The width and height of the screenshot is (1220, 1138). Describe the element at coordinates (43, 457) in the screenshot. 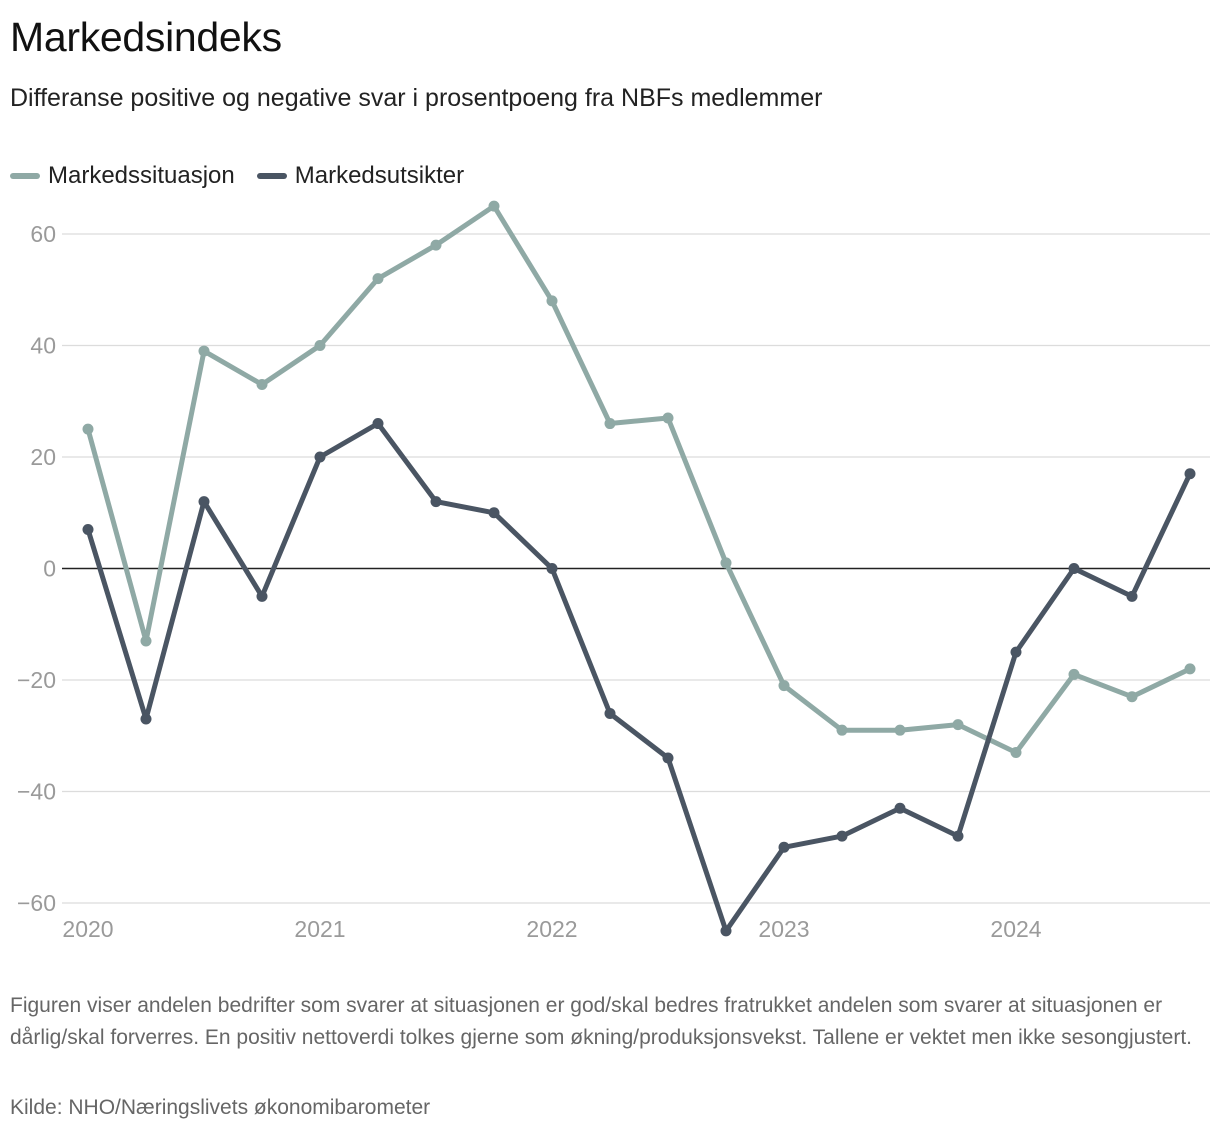

I see `y-tick-label: 20` at that location.